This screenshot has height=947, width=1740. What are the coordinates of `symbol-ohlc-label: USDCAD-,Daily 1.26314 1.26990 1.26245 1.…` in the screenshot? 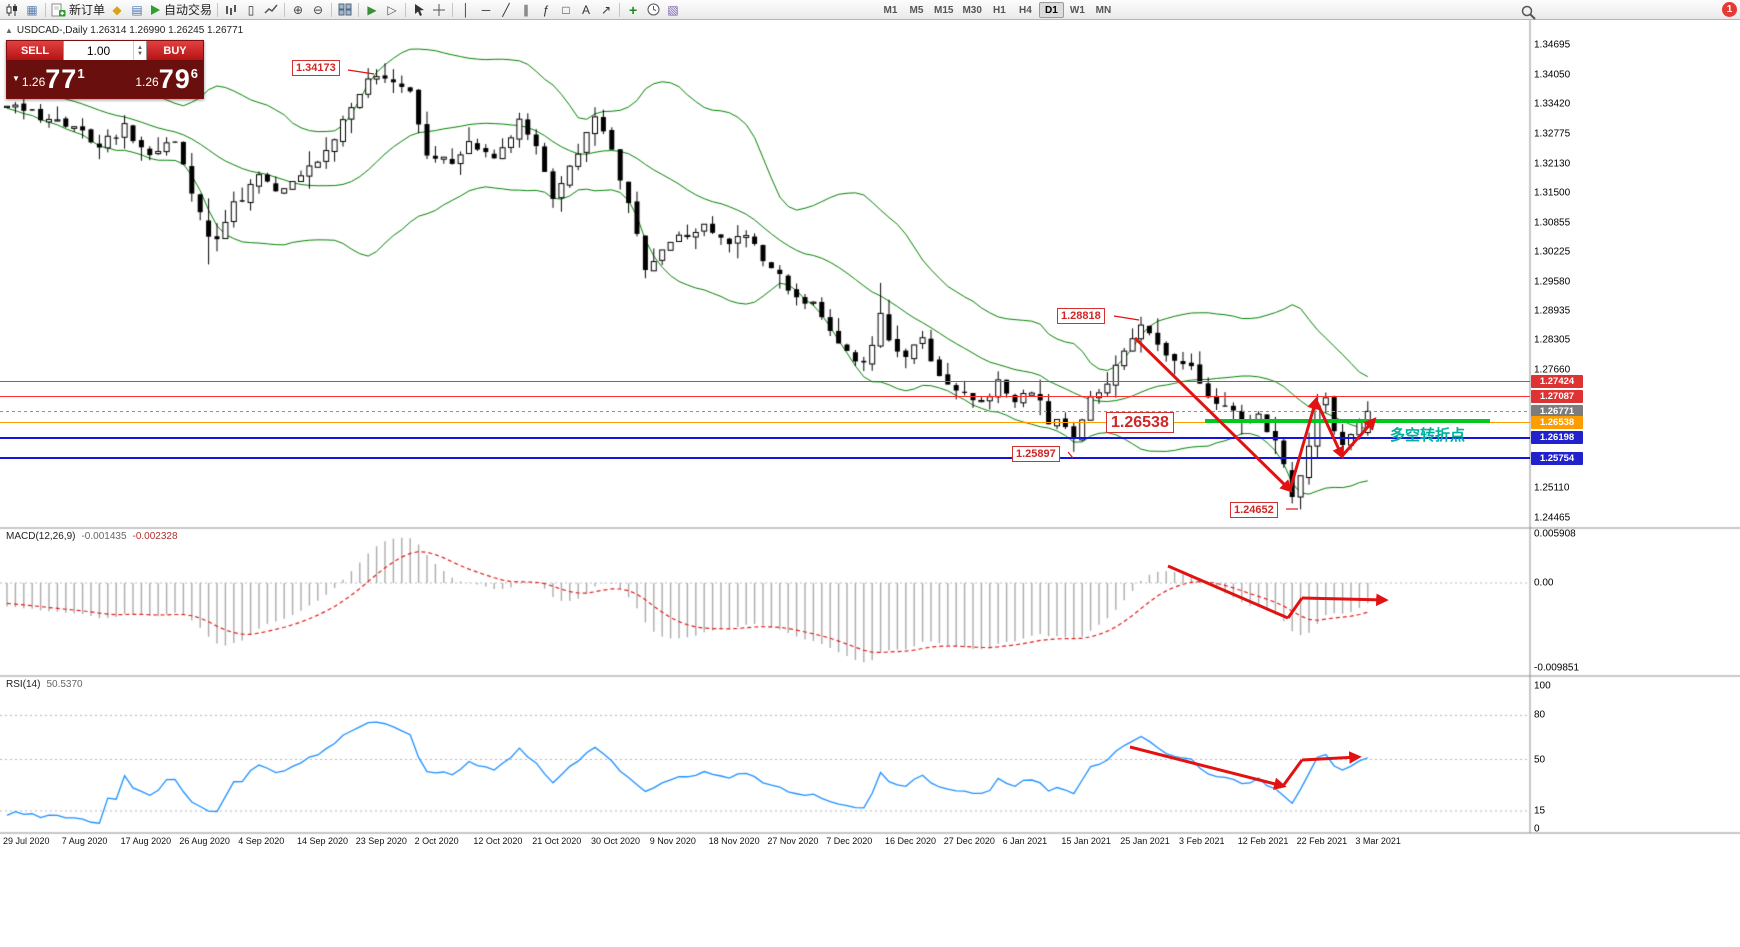 It's located at (130, 30).